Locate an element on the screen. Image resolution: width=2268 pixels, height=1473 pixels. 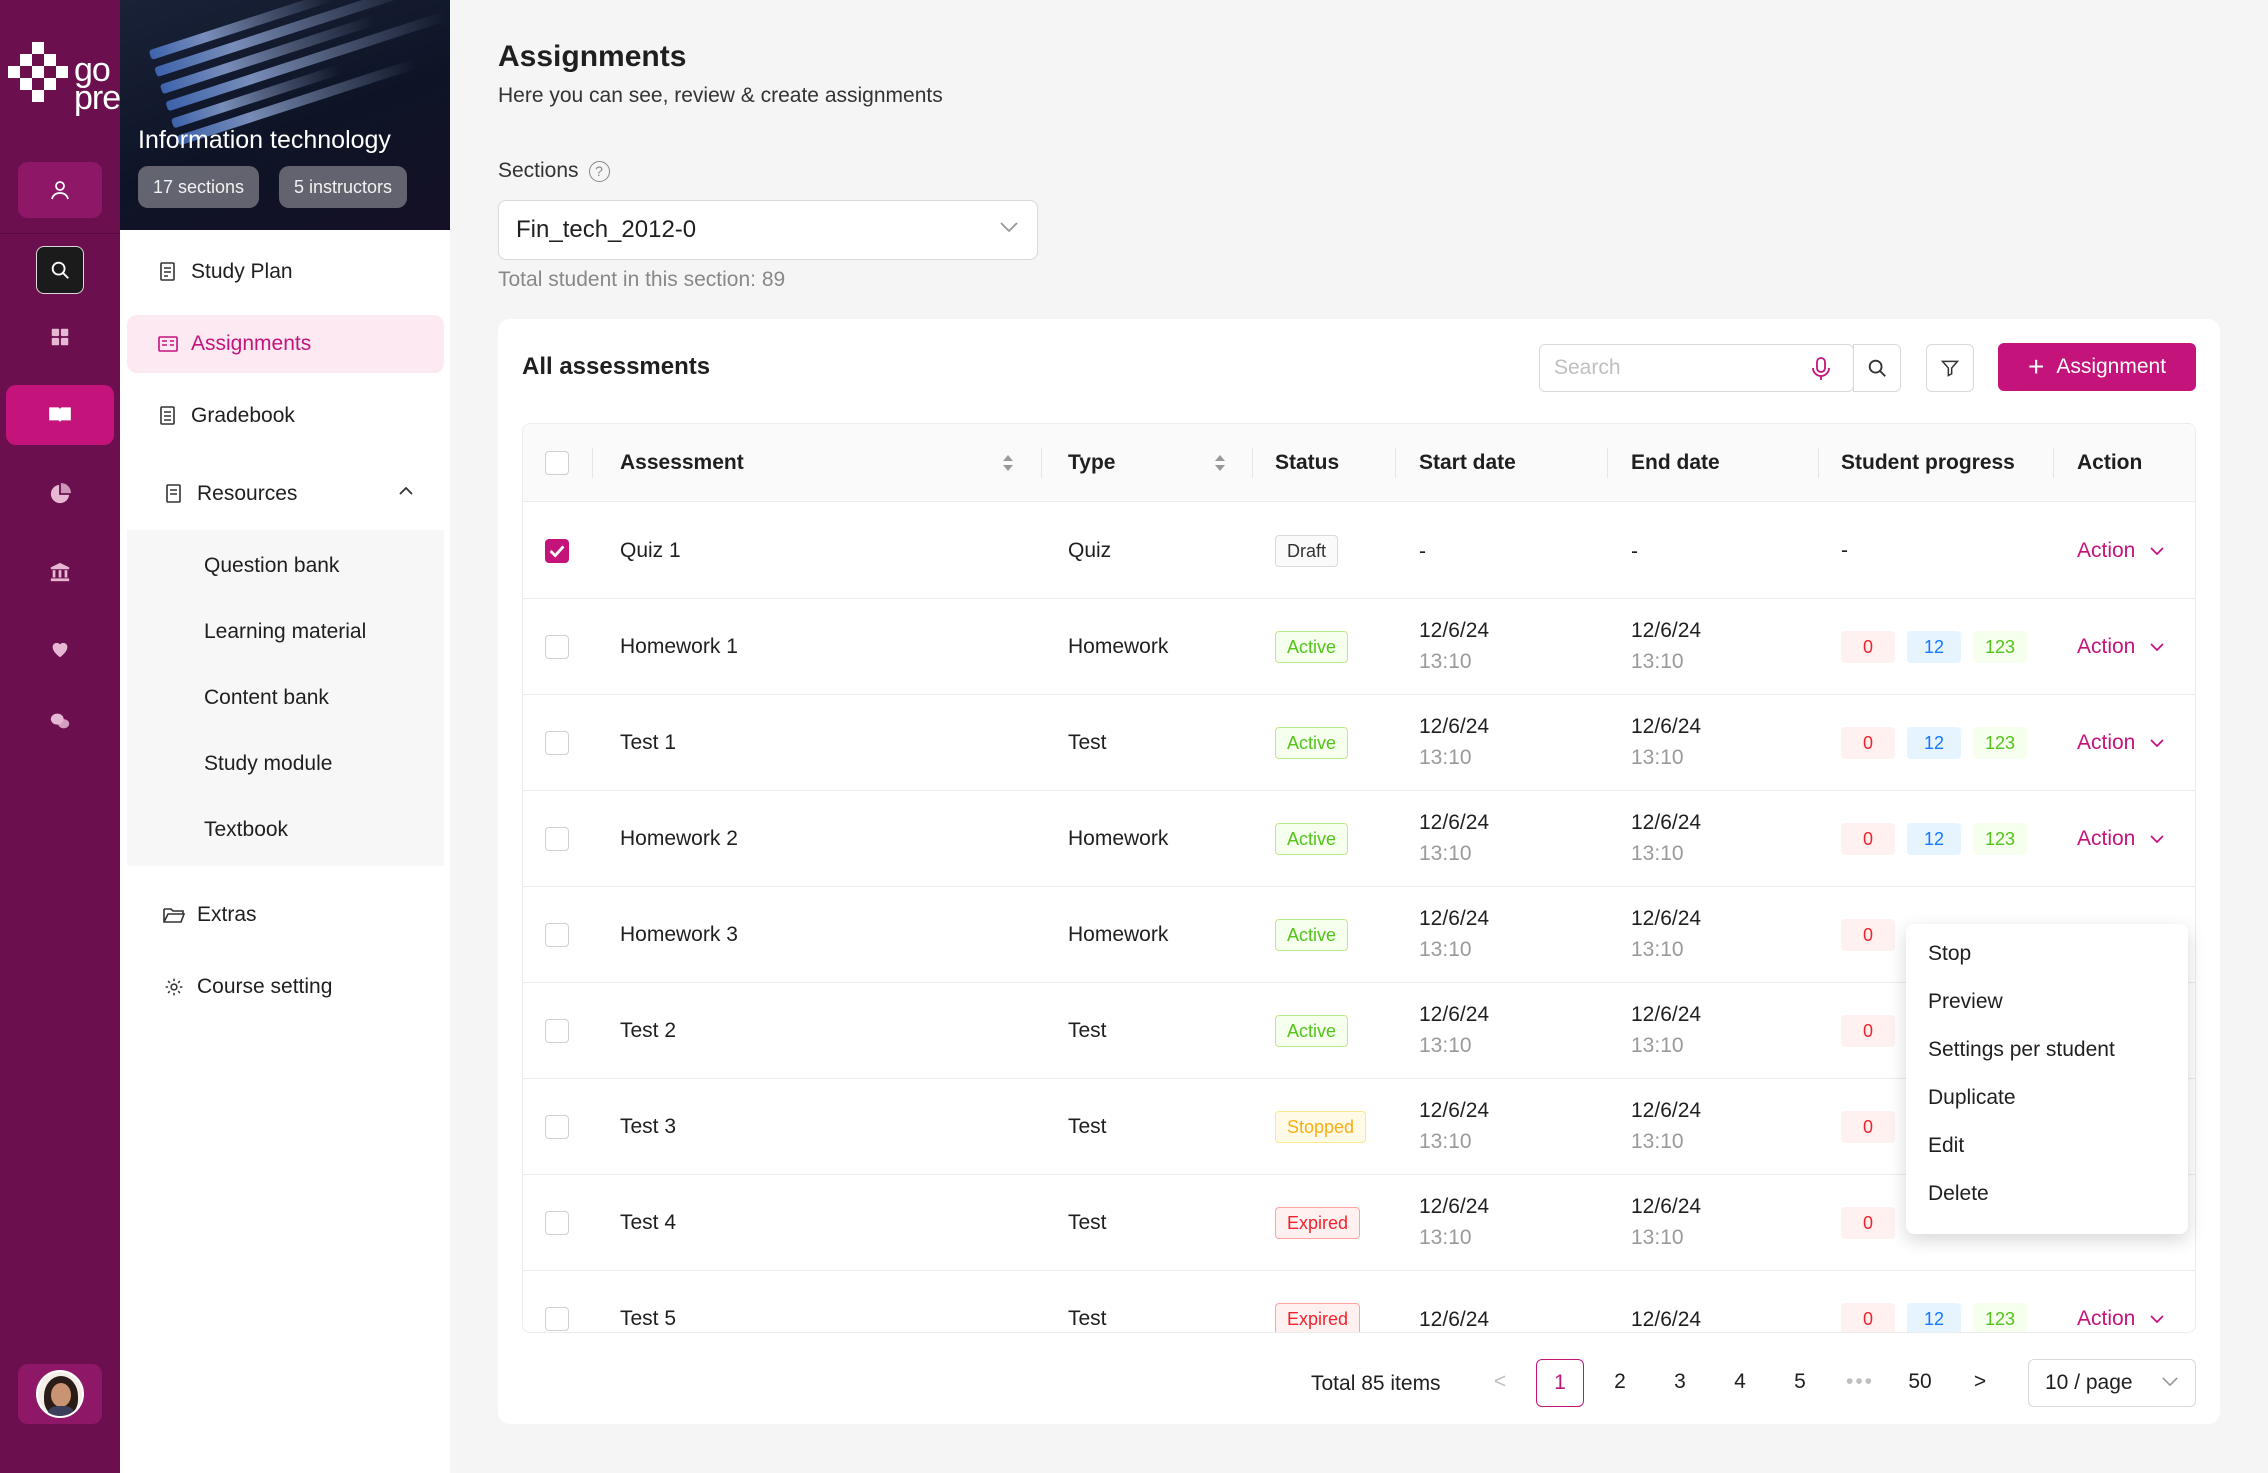
dashboard-grid-icon is located at coordinates (60, 337).